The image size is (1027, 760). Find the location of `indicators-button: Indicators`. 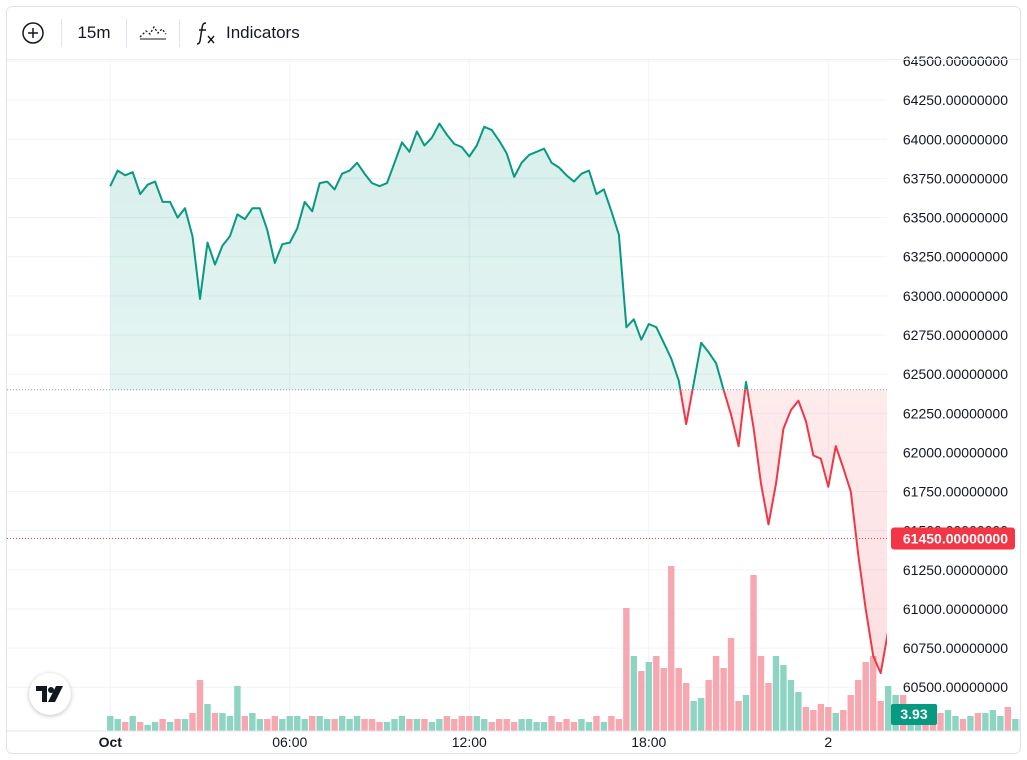

indicators-button: Indicators is located at coordinates (246, 33).